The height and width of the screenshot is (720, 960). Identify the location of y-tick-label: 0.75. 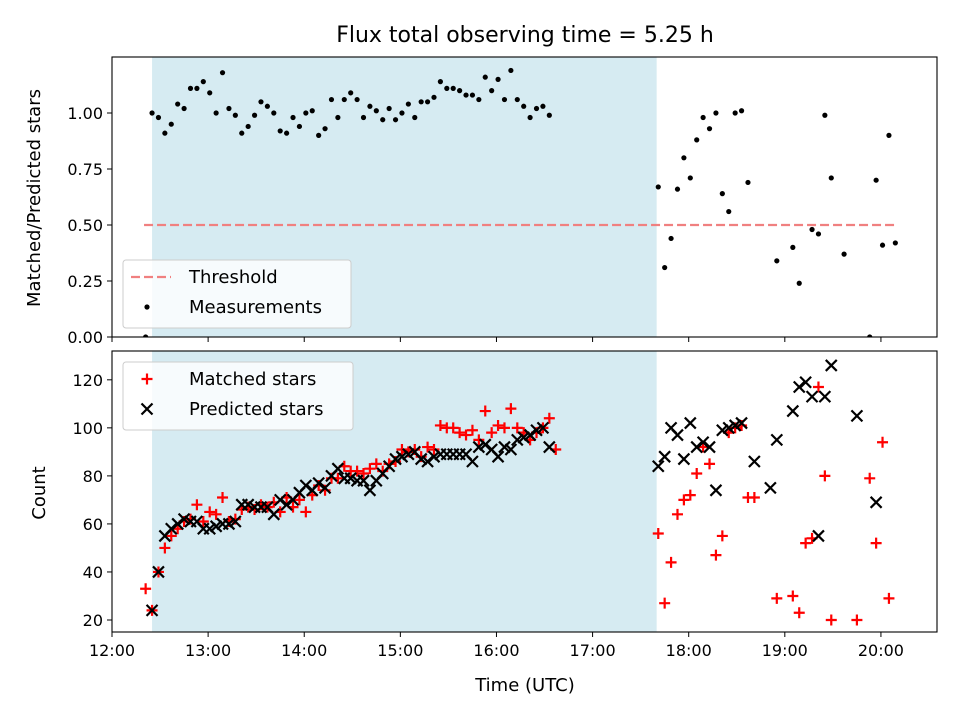
(85, 169).